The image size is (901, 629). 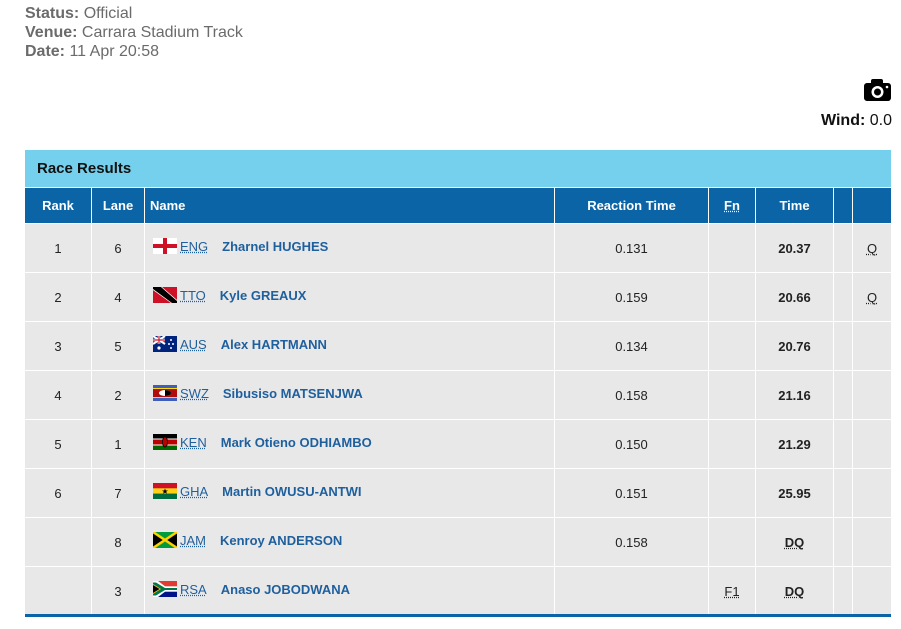 I want to click on column-header: Rank, so click(x=58, y=205).